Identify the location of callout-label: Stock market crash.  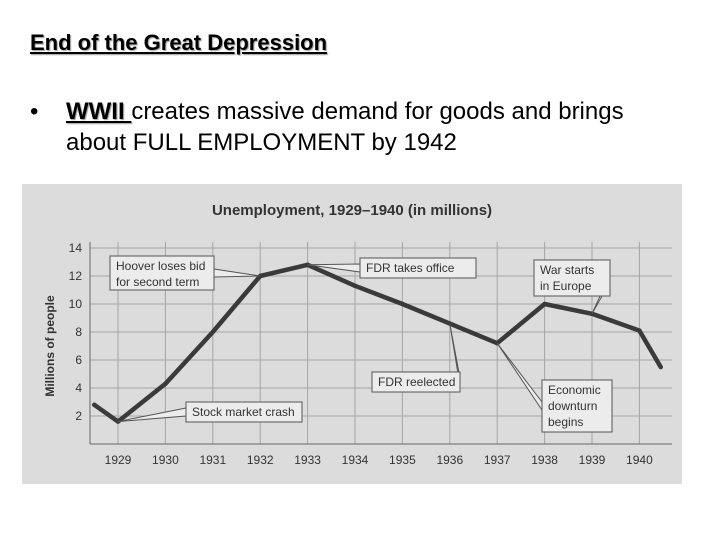
(243, 412).